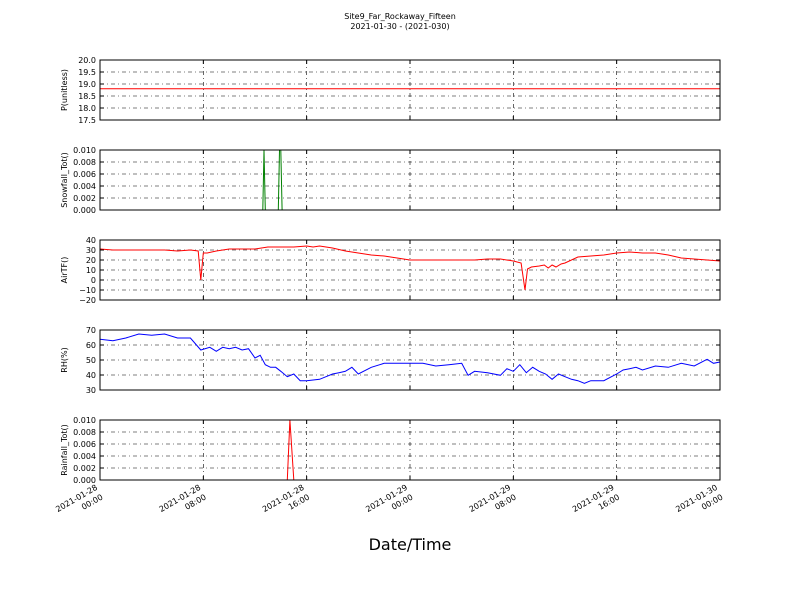 Image resolution: width=800 pixels, height=600 pixels. I want to click on panel-1: 17.5 18.0 18.5 19.0 19.5 20.0 P(unitless), so click(390, 90).